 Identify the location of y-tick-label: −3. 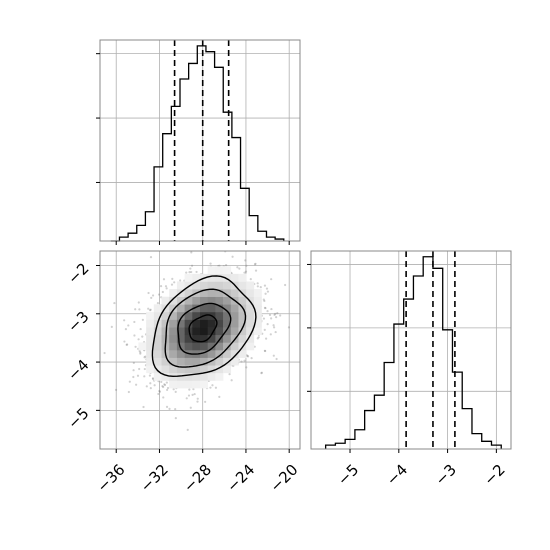
(78, 322).